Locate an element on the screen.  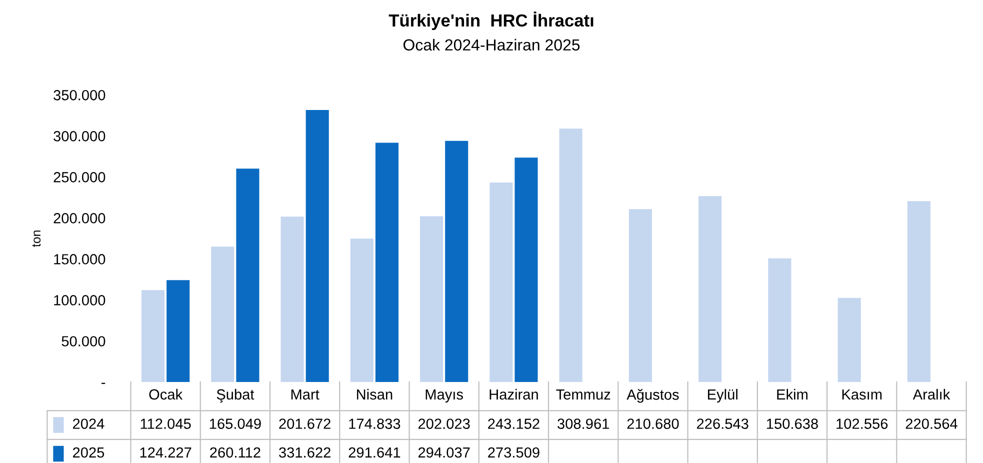
x-tick-label: Temmuz is located at coordinates (583, 394).